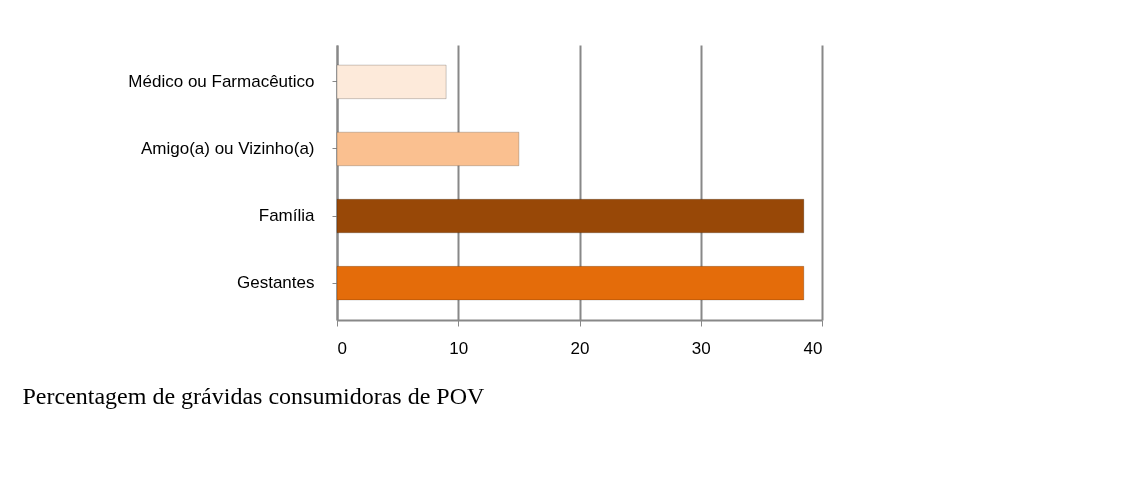  What do you see at coordinates (276, 283) in the screenshot?
I see `y-tick-label: Gestantes` at bounding box center [276, 283].